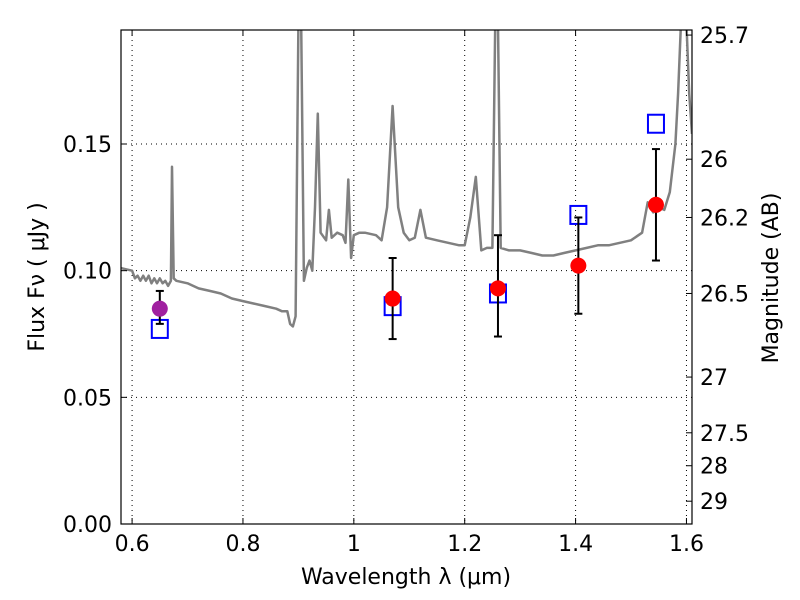 This screenshot has height=600, width=800. Describe the element at coordinates (575, 544) in the screenshot. I see `x-tick-label: 1.4` at that location.